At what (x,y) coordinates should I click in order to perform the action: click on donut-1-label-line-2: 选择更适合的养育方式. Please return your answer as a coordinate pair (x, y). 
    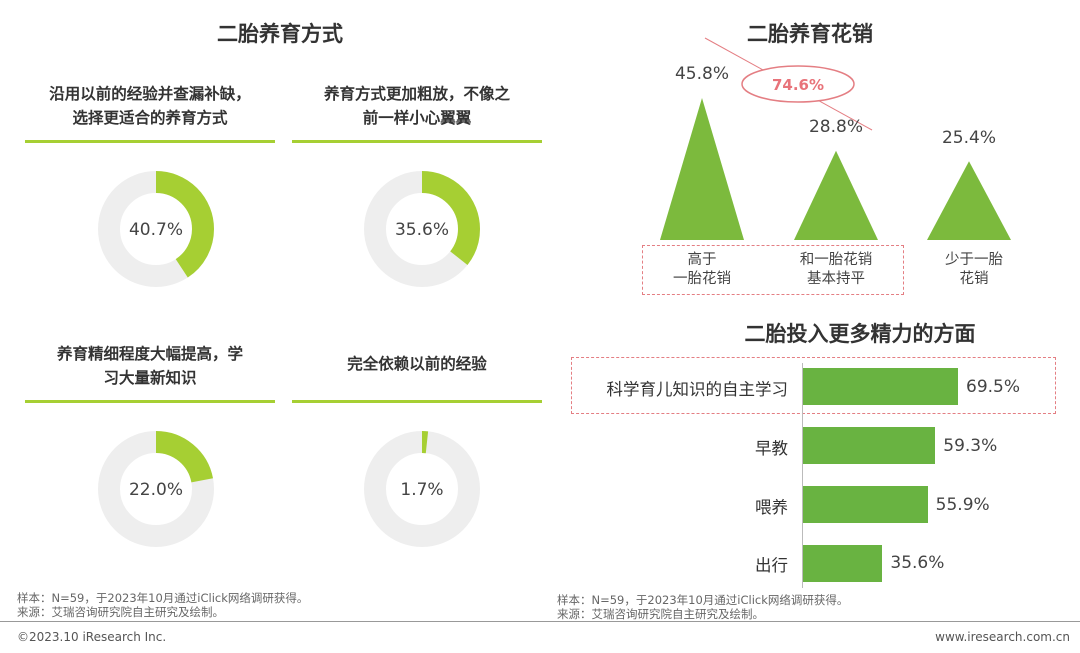
    Looking at the image, I should click on (150, 118).